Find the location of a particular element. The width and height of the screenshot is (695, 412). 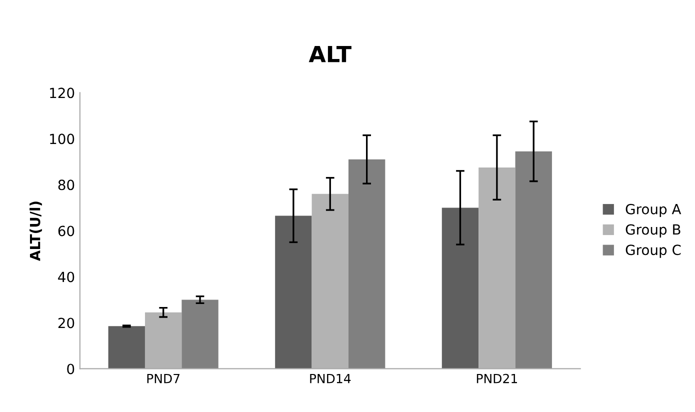

y-tick-label: 60 is located at coordinates (66, 231).